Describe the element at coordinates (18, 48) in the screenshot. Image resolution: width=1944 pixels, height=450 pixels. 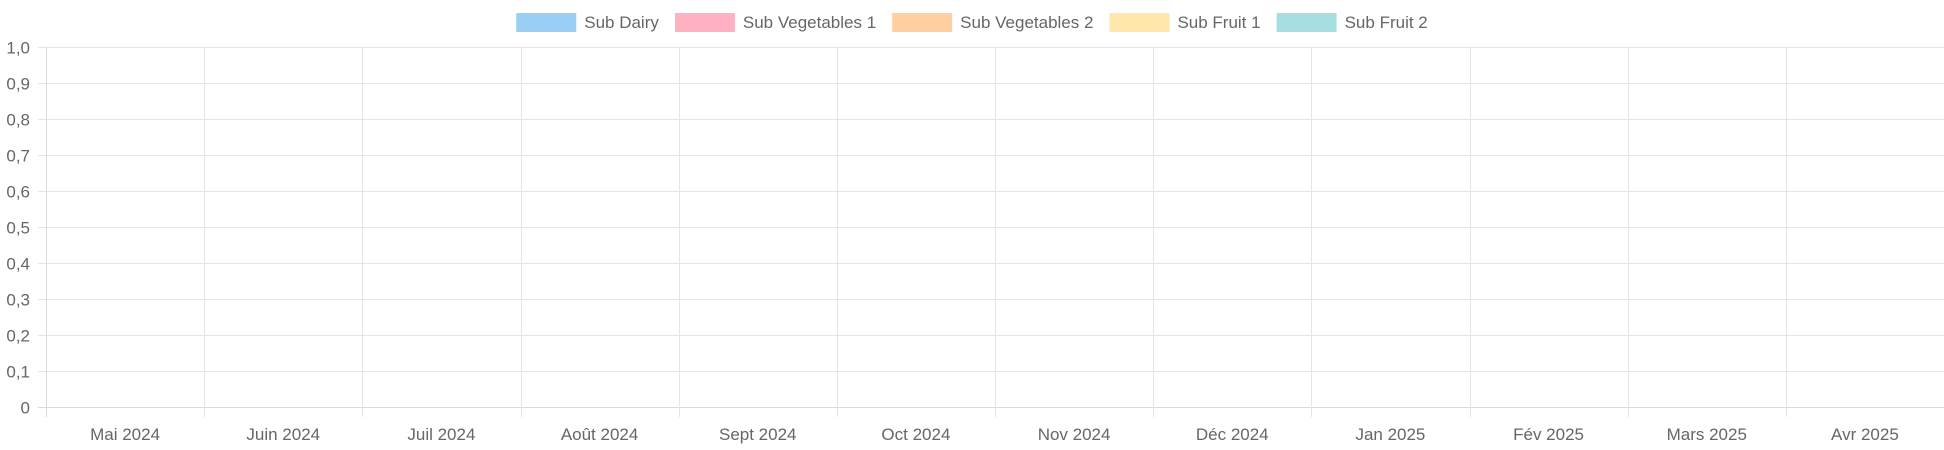
I see `y-tick-label: 1,0` at that location.